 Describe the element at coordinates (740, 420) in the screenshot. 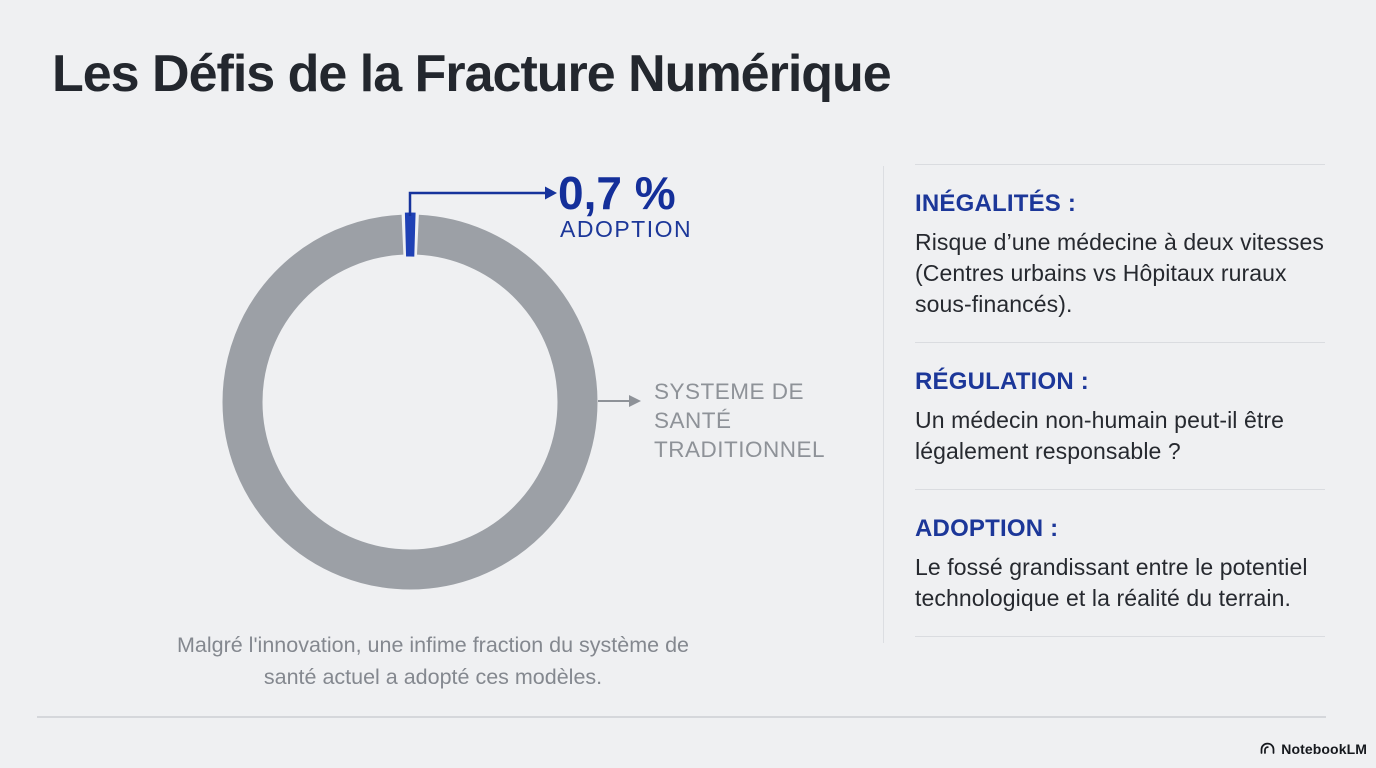

I see `traditional-system-label: SYSTEME DE SANTÉ TRADITIONNEL` at that location.